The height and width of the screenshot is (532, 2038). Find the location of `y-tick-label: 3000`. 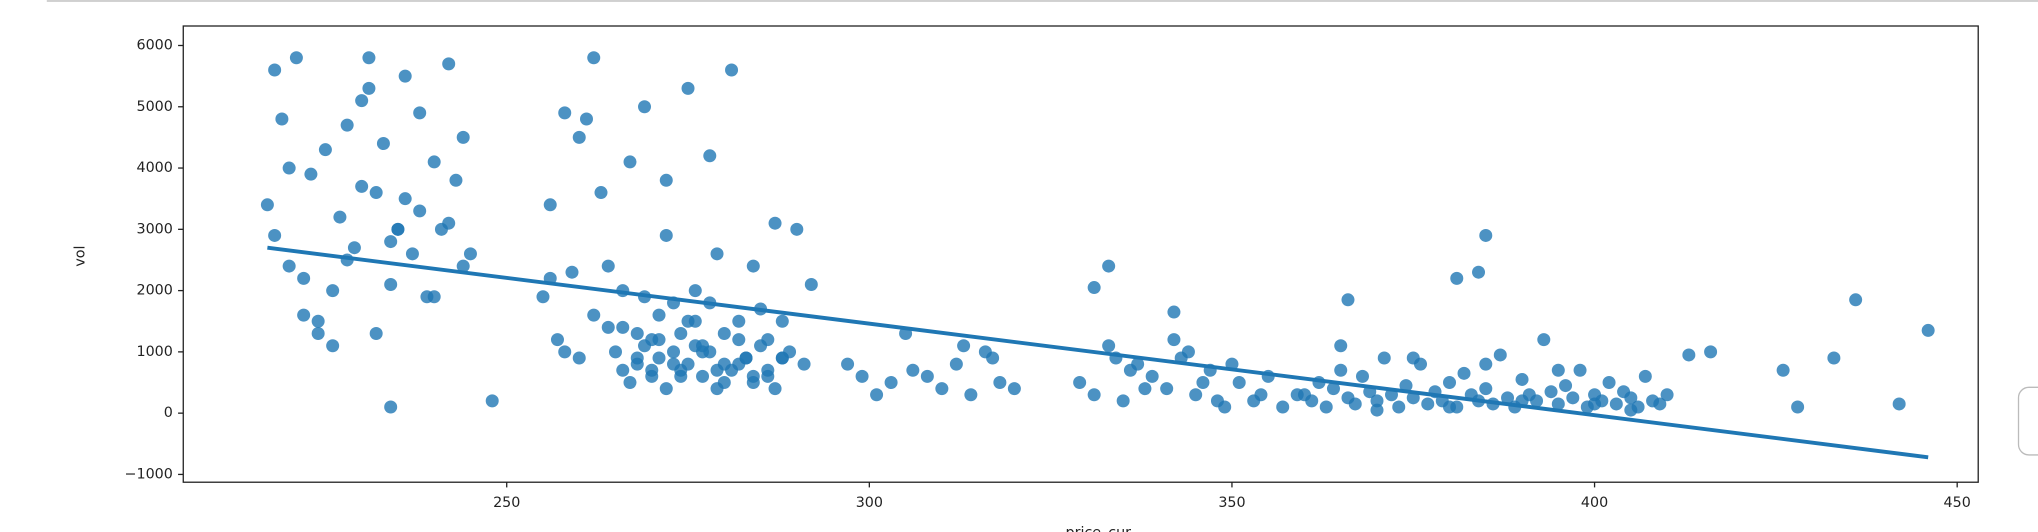

y-tick-label: 3000 is located at coordinates (155, 229).